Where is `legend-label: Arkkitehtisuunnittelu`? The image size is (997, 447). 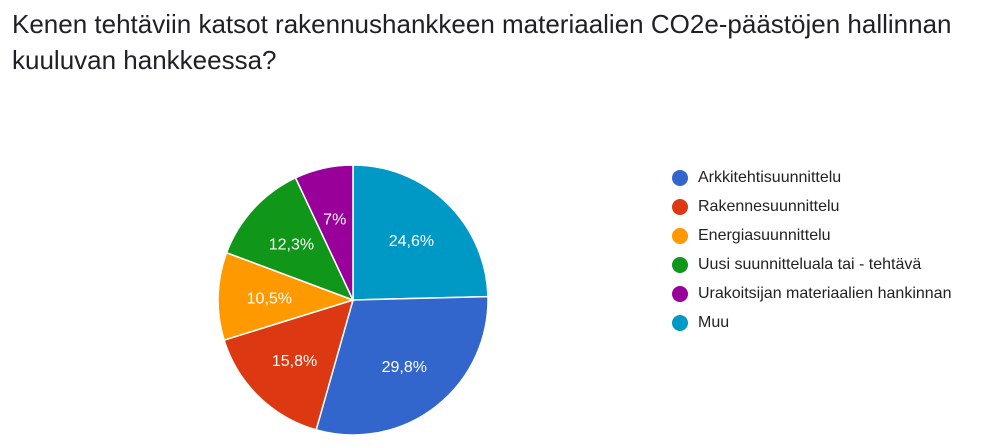
legend-label: Arkkitehtisuunnittelu is located at coordinates (770, 177).